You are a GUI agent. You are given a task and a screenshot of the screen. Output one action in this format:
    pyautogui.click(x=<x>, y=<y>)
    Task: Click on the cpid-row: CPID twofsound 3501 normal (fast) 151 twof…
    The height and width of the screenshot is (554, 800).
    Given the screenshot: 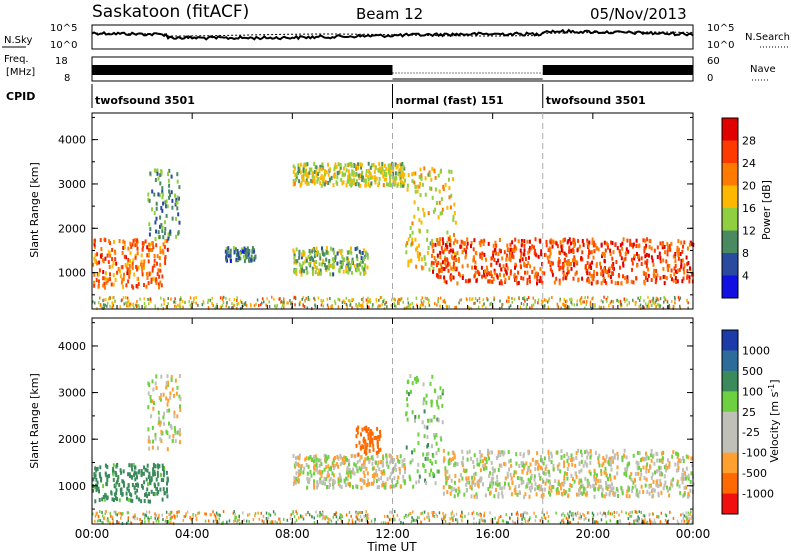 What is the action you would take?
    pyautogui.click(x=326, y=96)
    